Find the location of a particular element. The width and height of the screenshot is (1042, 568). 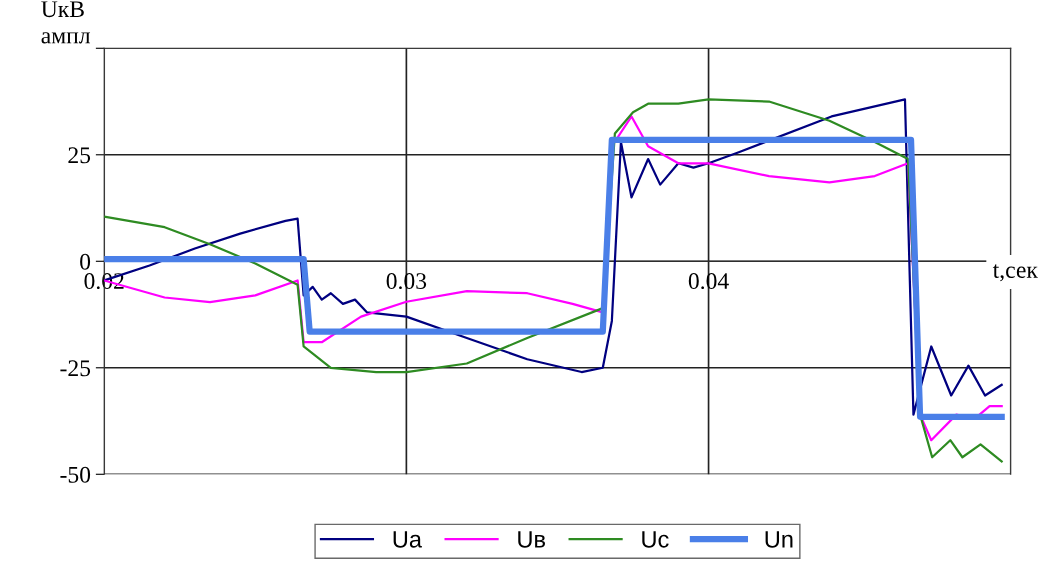

legend-label: Un is located at coordinates (779, 539).